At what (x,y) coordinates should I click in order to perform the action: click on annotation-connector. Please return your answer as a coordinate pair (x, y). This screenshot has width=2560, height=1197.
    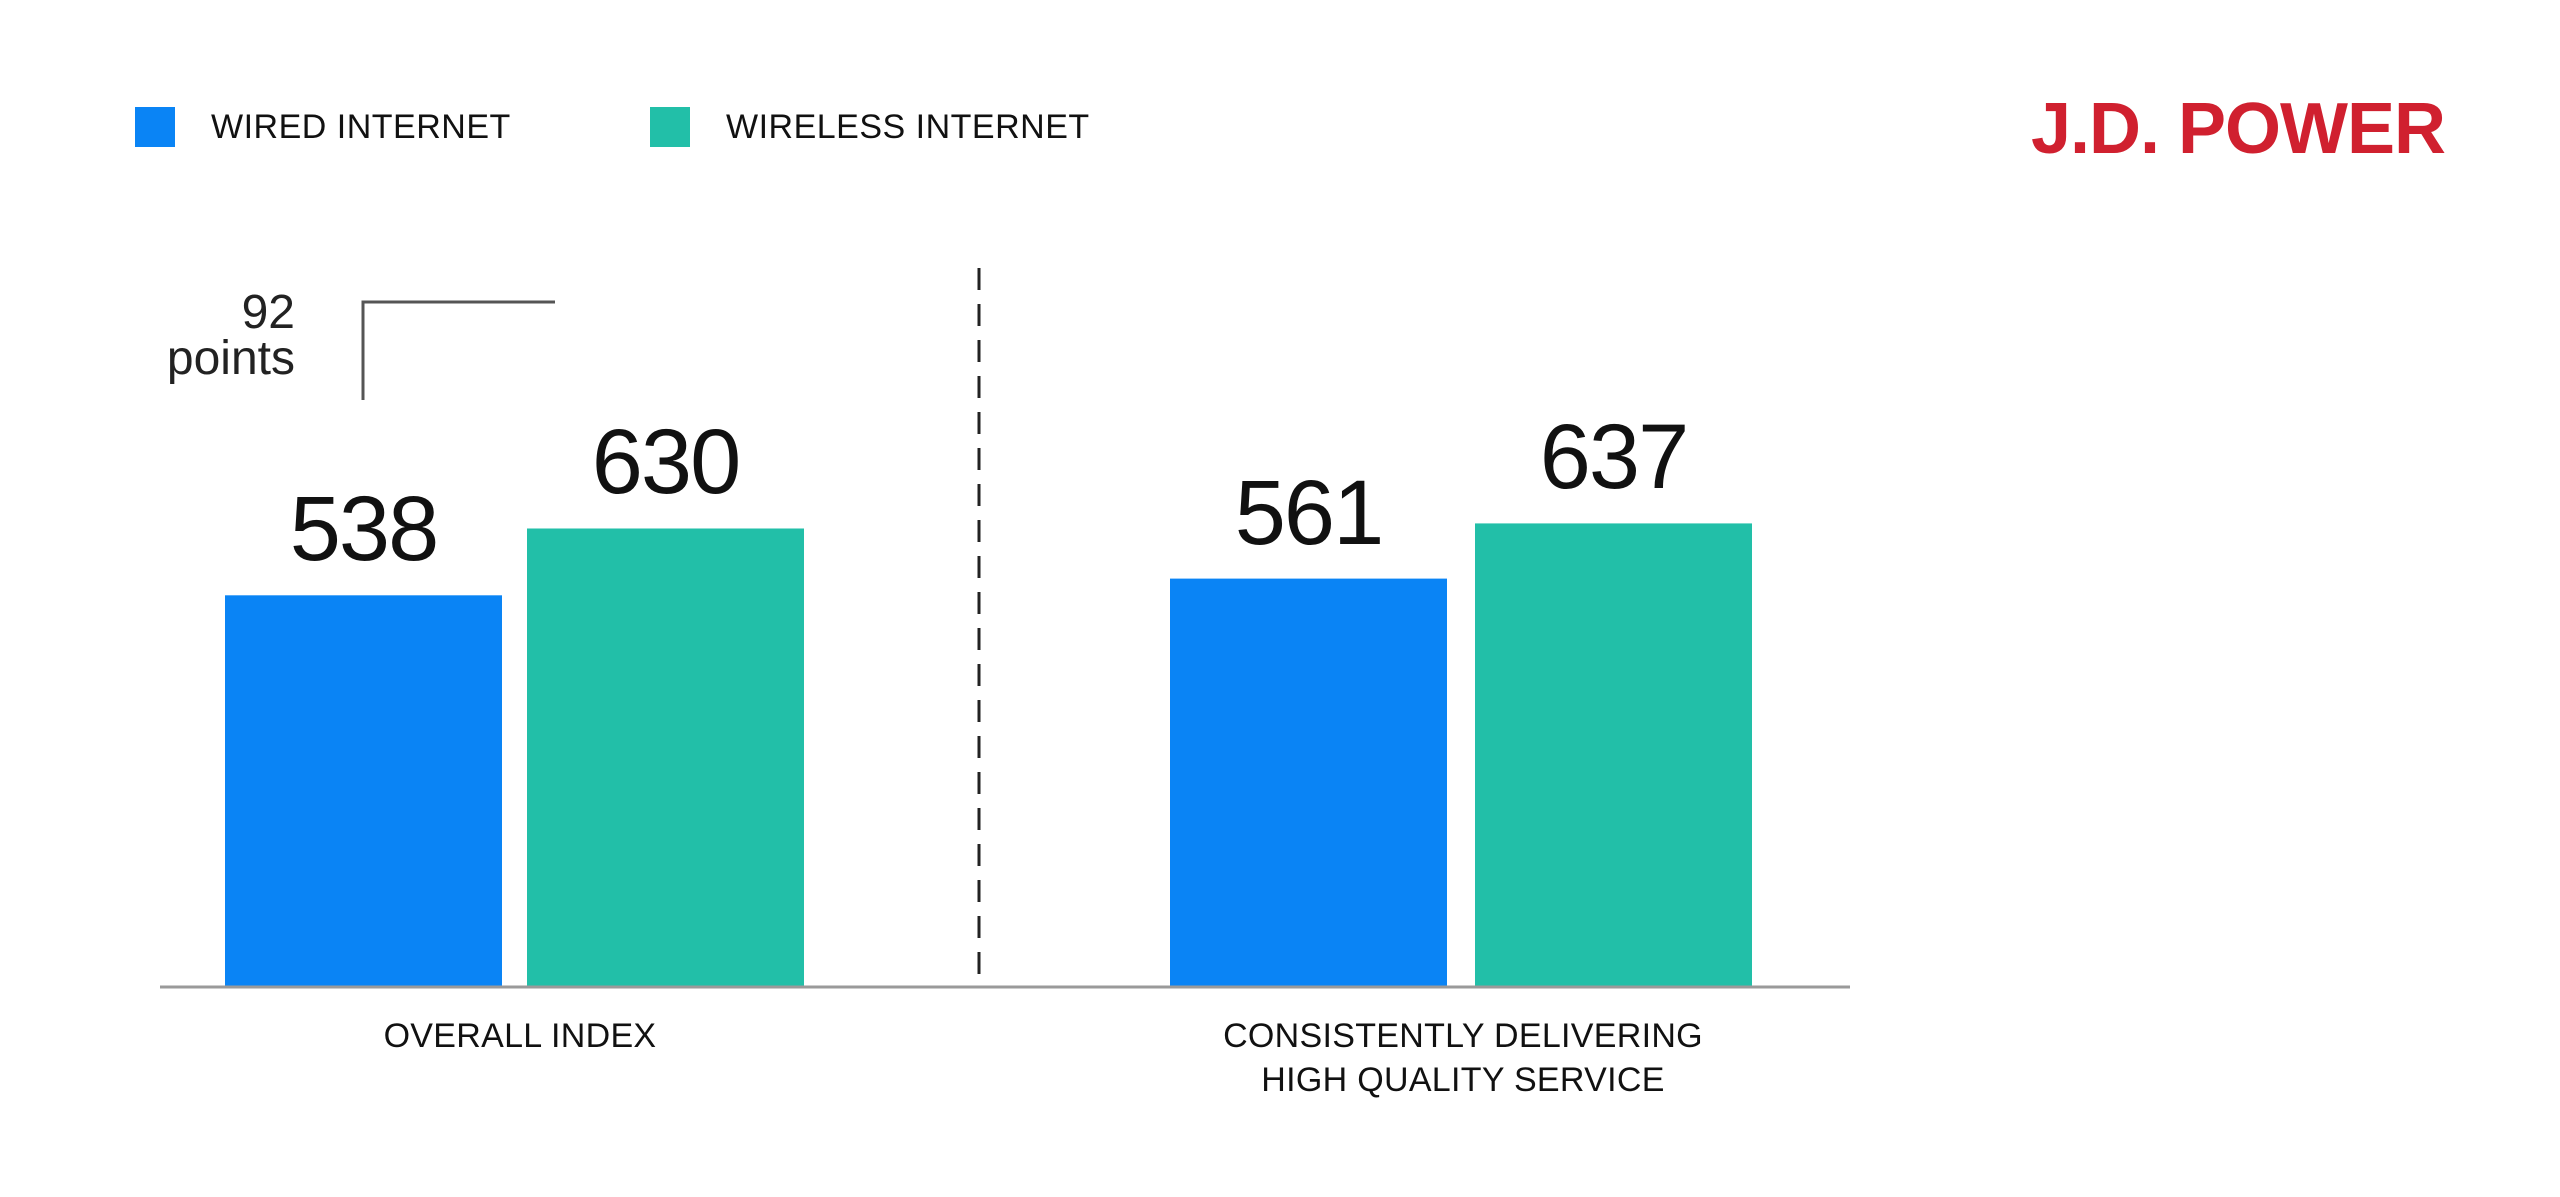
    Looking at the image, I should click on (458, 350).